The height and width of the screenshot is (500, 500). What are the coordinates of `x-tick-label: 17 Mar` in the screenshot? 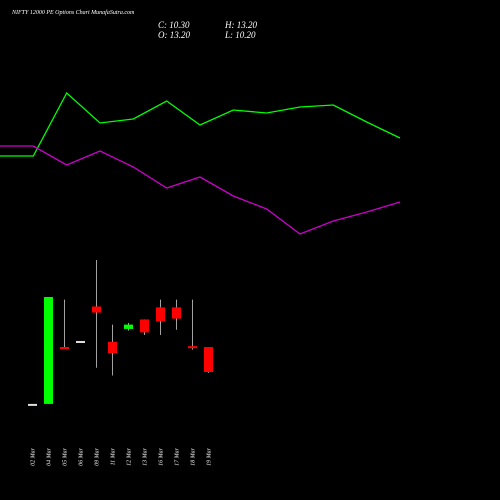 It's located at (178, 456).